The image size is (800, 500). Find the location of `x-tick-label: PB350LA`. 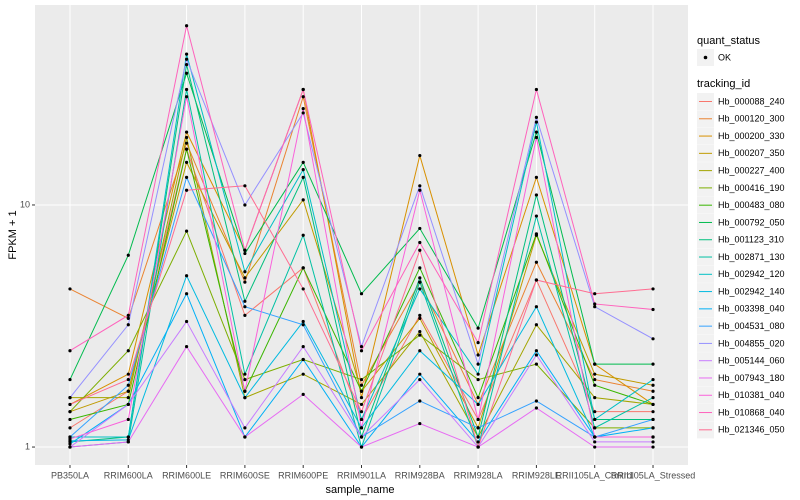

x-tick-label: PB350LA is located at coordinates (70, 475).